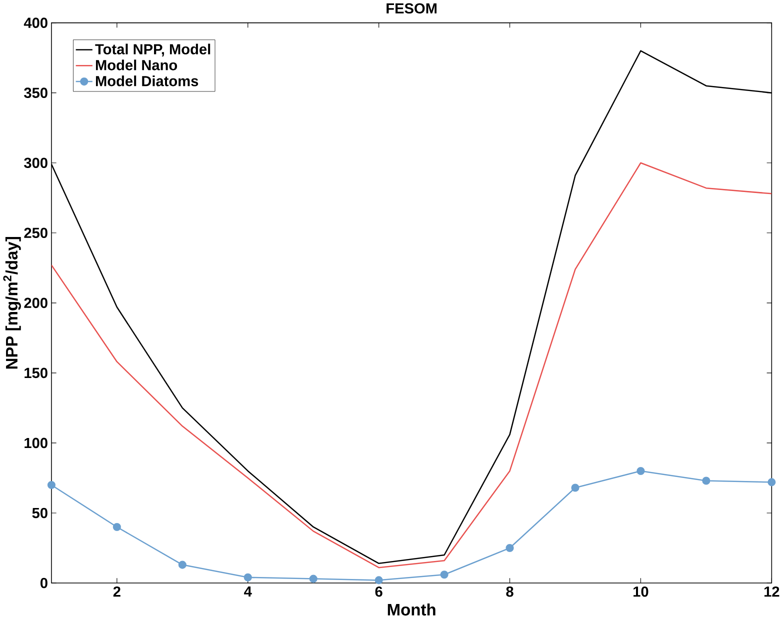 The height and width of the screenshot is (619, 783). Describe the element at coordinates (36, 233) in the screenshot. I see `y-tick-label: 250` at that location.